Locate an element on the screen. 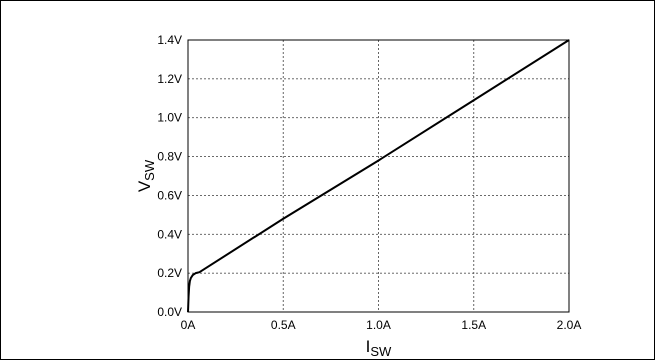 This screenshot has width=655, height=360. x-axis-title: ISW is located at coordinates (379, 348).